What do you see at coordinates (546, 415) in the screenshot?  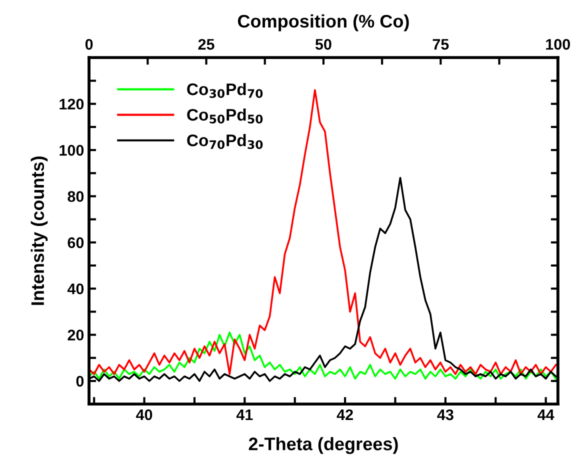 I see `x-tick-label: 44` at bounding box center [546, 415].